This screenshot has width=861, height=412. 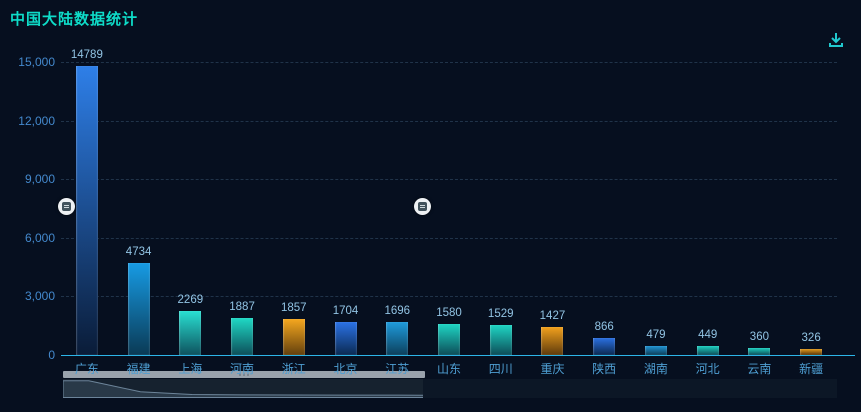 What do you see at coordinates (397, 310) in the screenshot?
I see `bar-value-label: 1696` at bounding box center [397, 310].